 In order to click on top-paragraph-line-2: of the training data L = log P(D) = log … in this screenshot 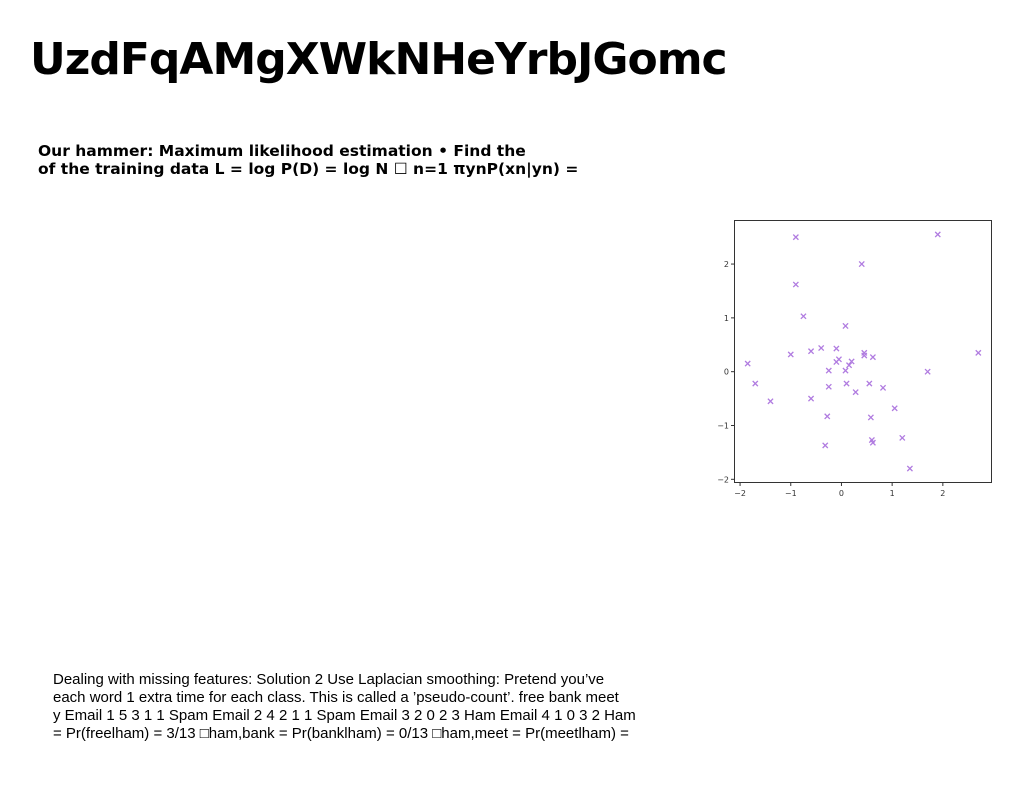, I will do `click(308, 169)`.